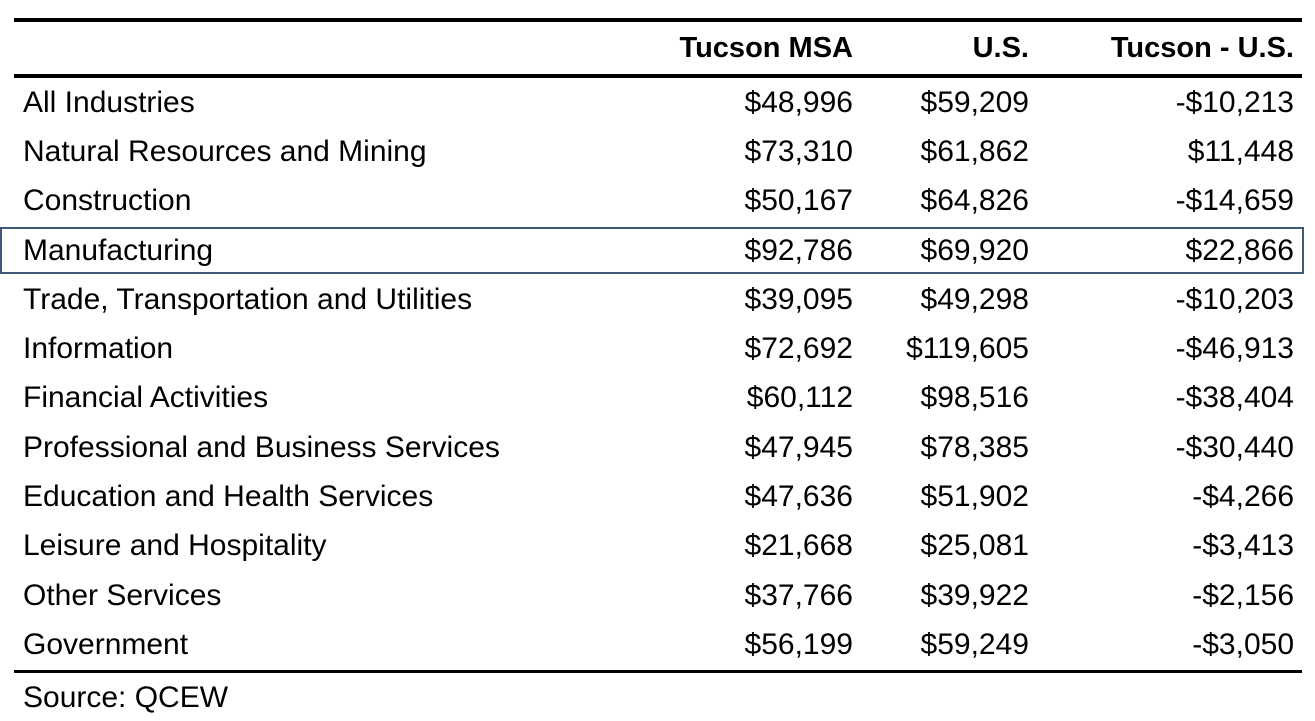 This screenshot has height=721, width=1315. What do you see at coordinates (798, 151) in the screenshot?
I see `row-tucson-msa: $73,310` at bounding box center [798, 151].